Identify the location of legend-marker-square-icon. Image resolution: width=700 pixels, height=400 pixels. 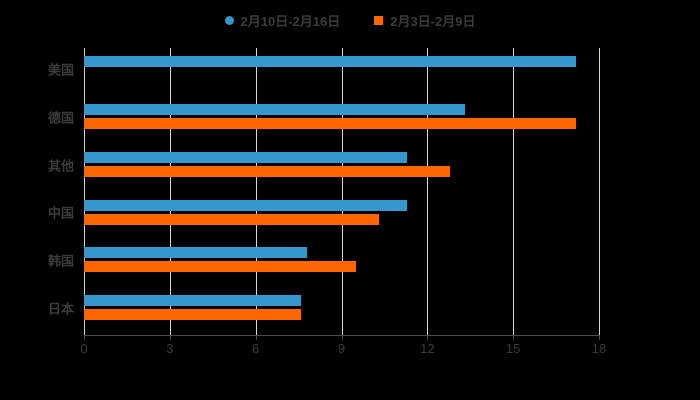
(379, 20).